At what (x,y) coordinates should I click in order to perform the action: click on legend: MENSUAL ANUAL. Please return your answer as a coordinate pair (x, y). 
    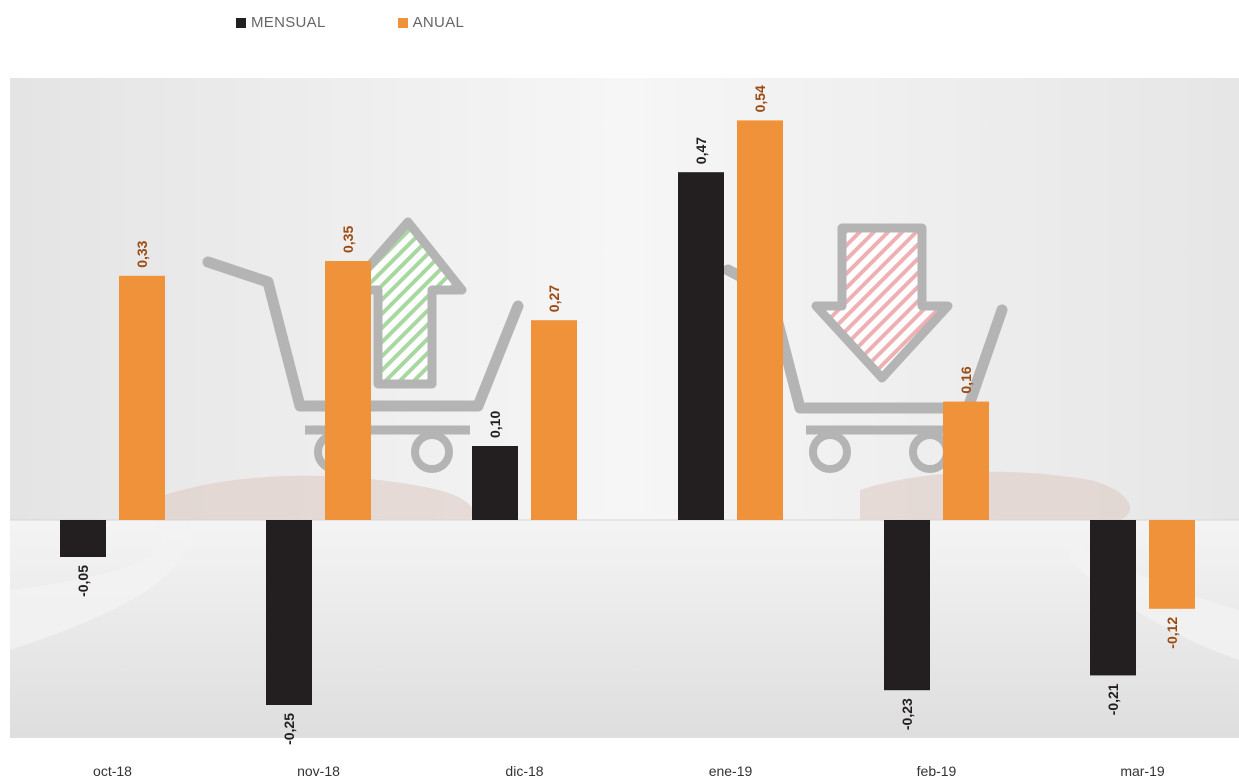
    Looking at the image, I should click on (350, 22).